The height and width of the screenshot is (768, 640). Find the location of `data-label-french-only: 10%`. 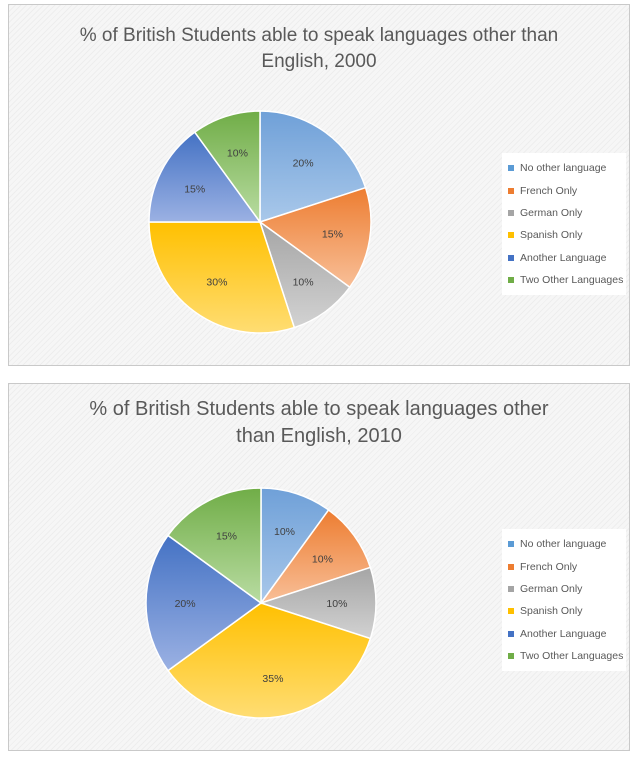

data-label-french-only: 10% is located at coordinates (322, 559).